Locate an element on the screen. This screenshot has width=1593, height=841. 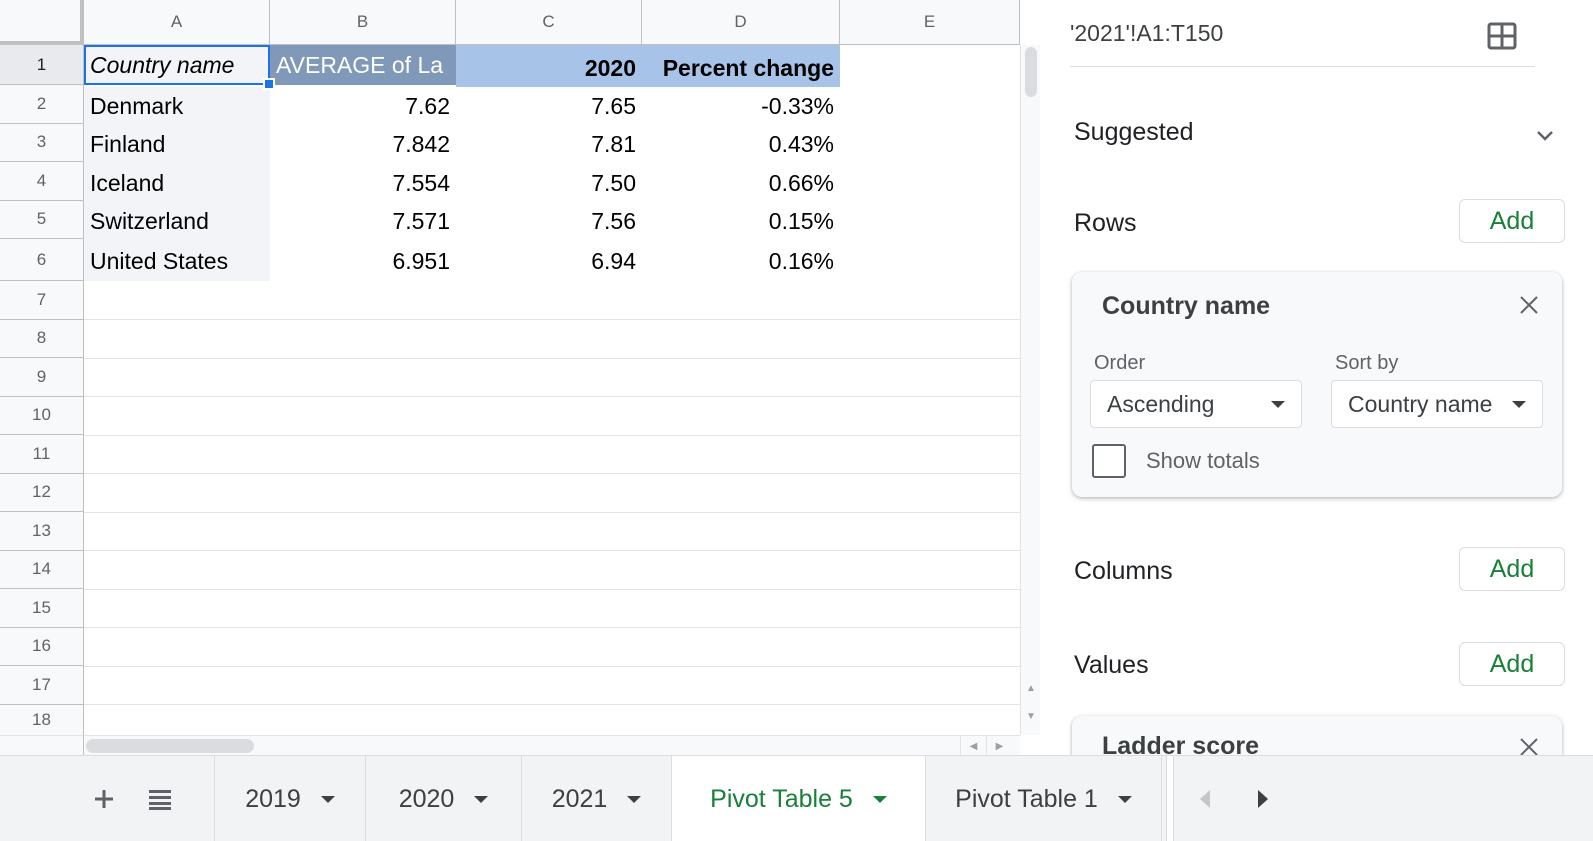
pivot-cell-2020: 7.50 is located at coordinates (613, 182).